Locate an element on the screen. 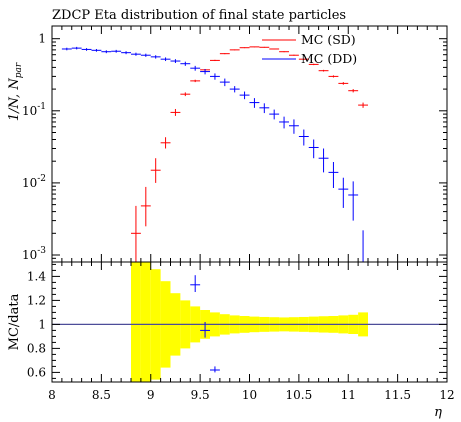  x-tick-label: 11.5 is located at coordinates (397, 395).